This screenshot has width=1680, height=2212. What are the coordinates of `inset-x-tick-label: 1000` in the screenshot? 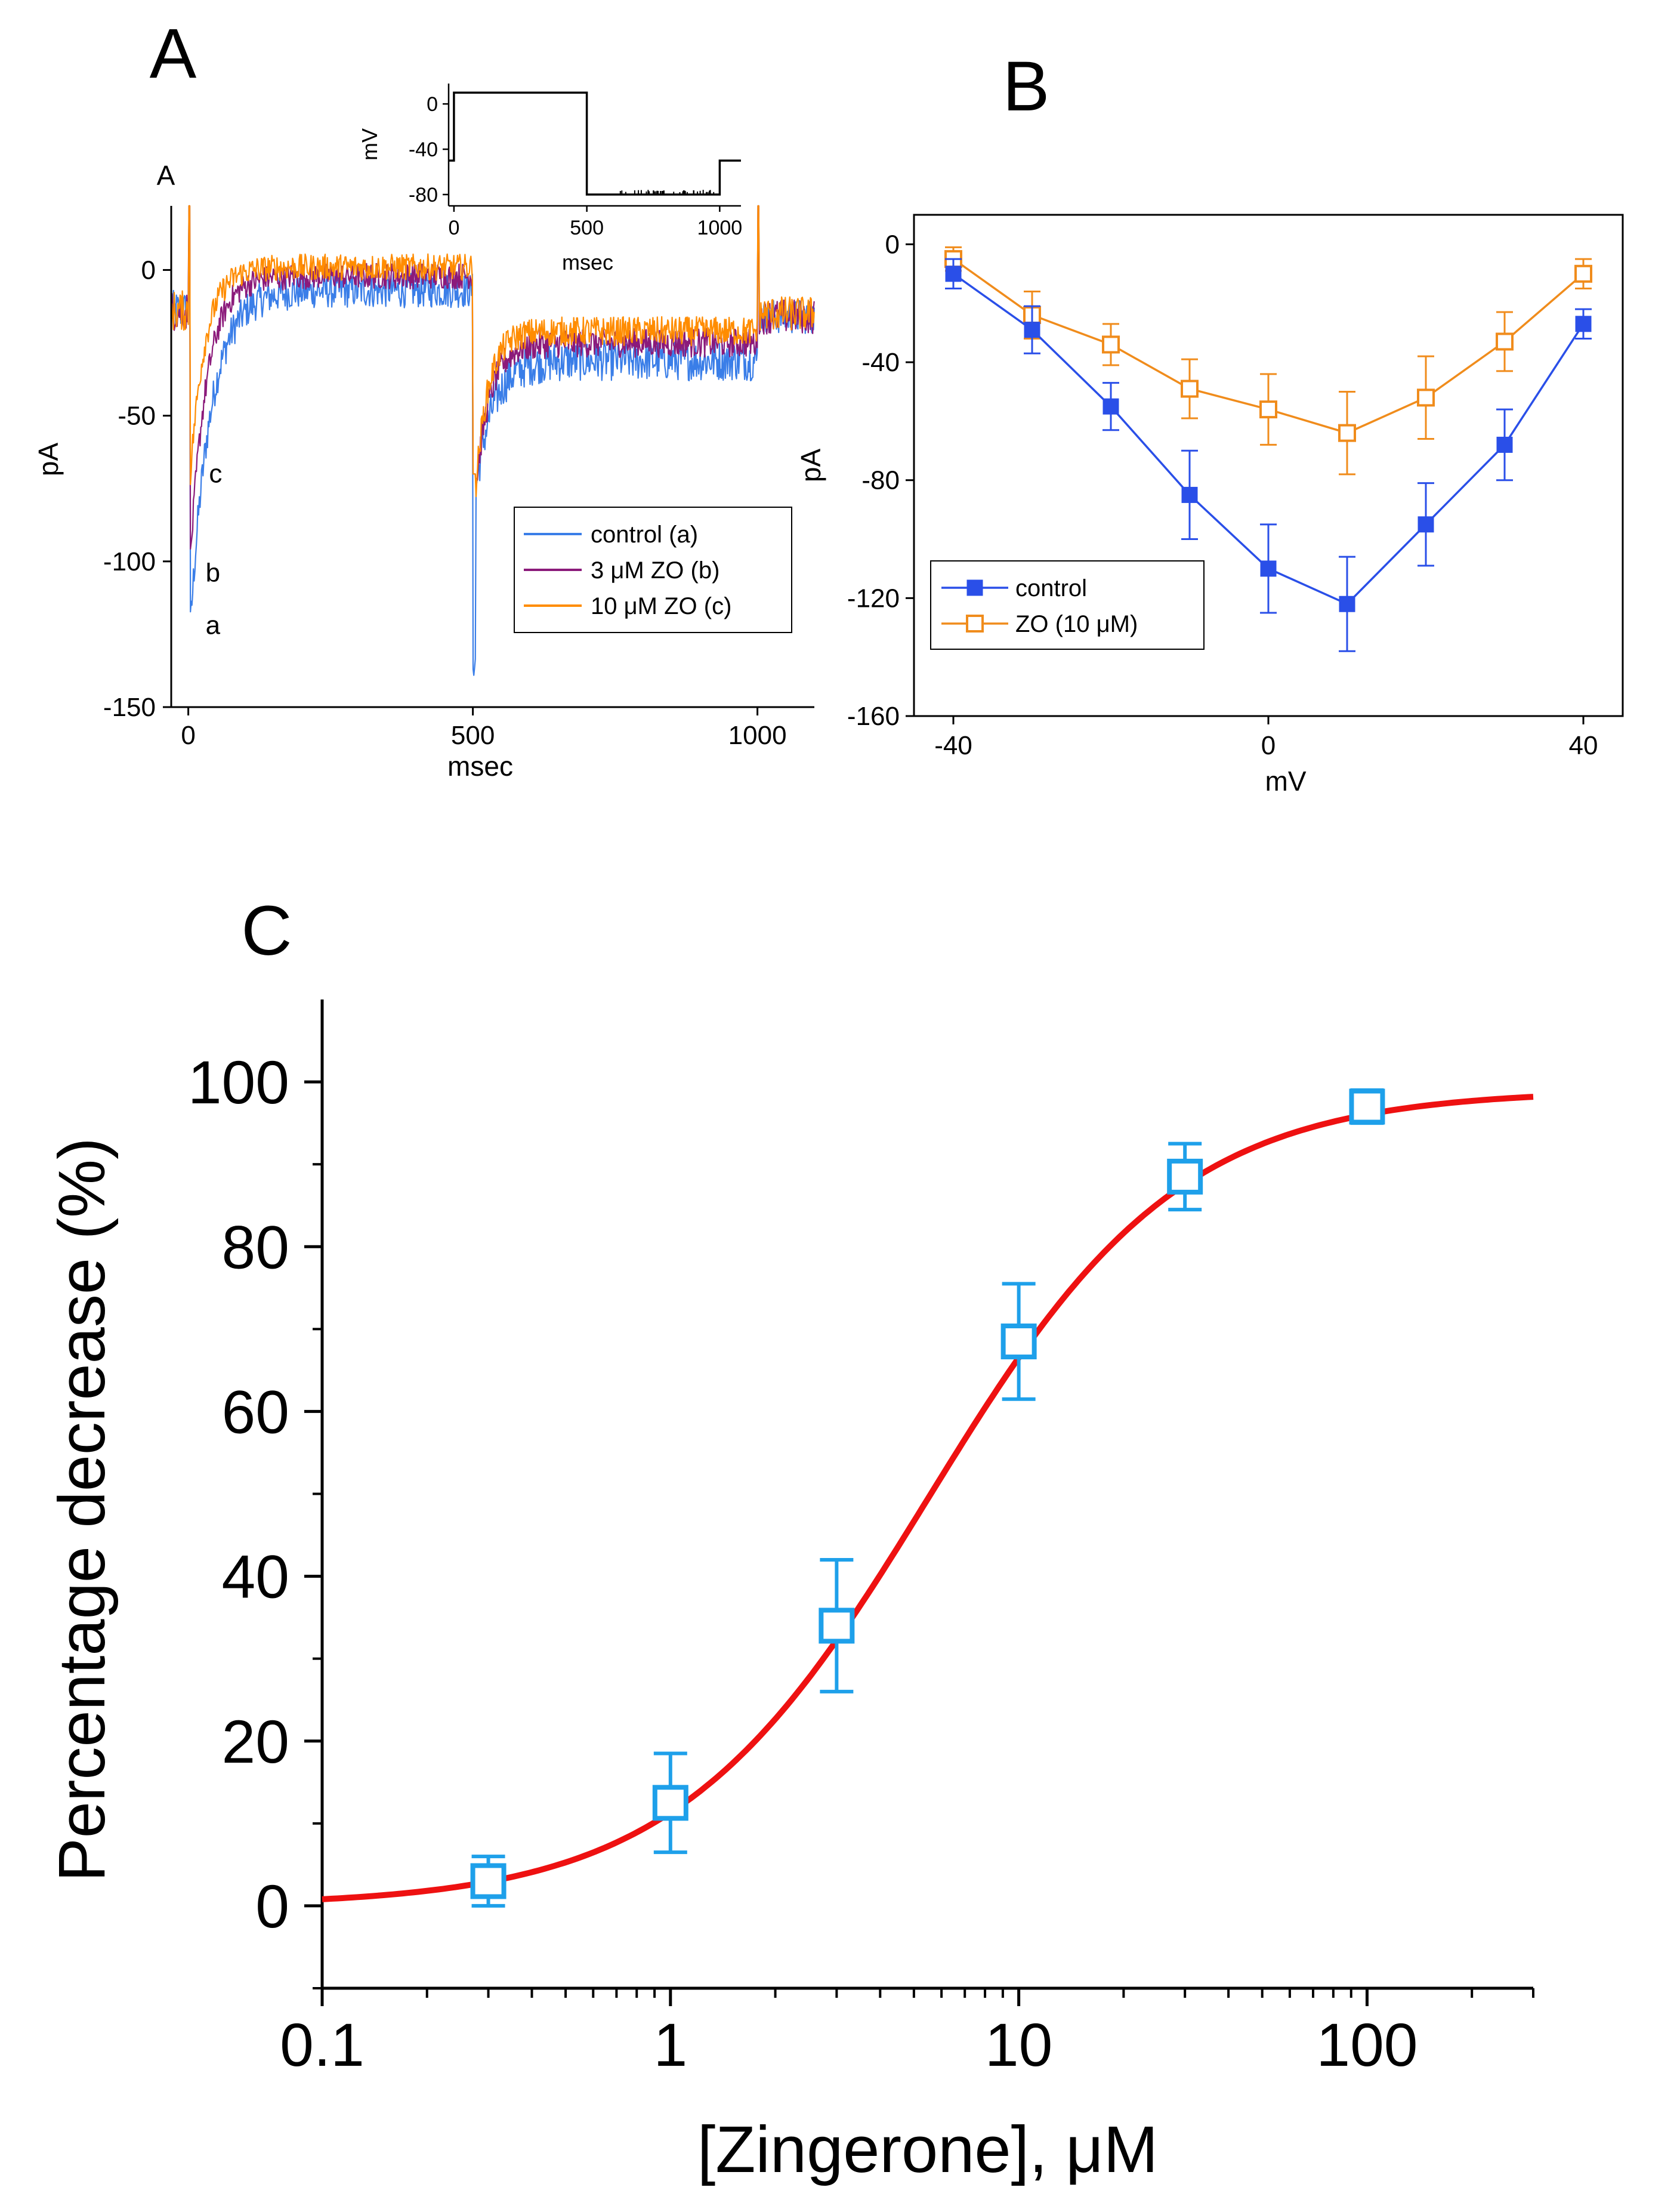 It's located at (720, 228).